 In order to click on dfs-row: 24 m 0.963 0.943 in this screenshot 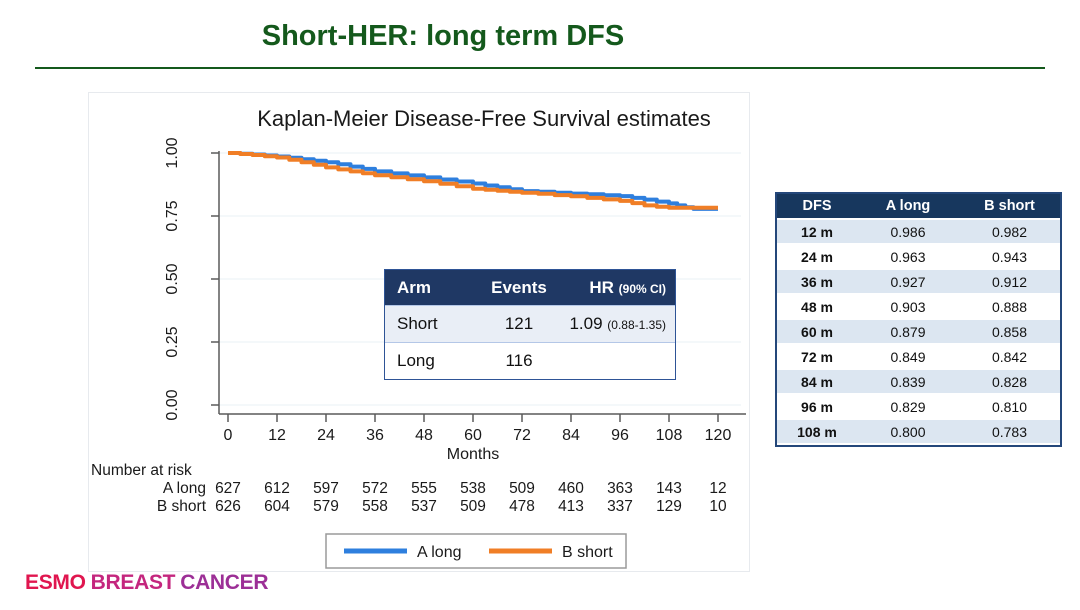, I will do `click(918, 257)`.